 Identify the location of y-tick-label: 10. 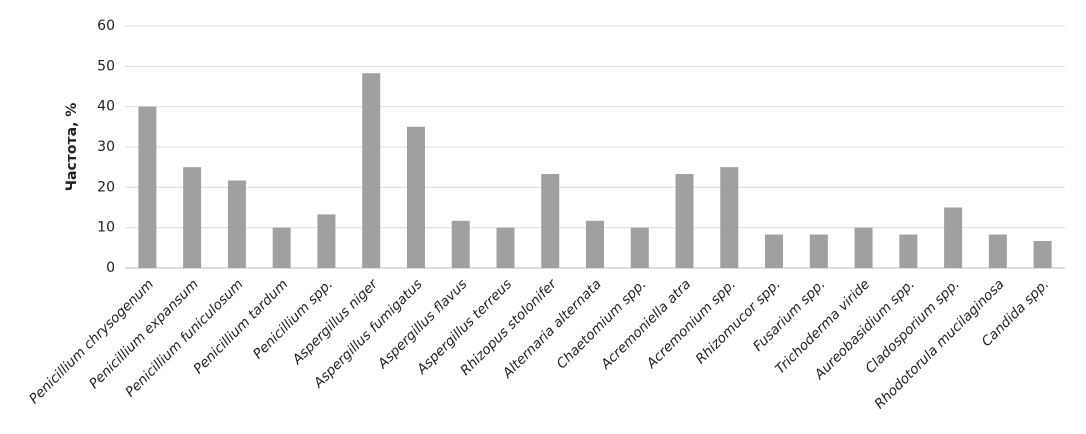
(106, 228).